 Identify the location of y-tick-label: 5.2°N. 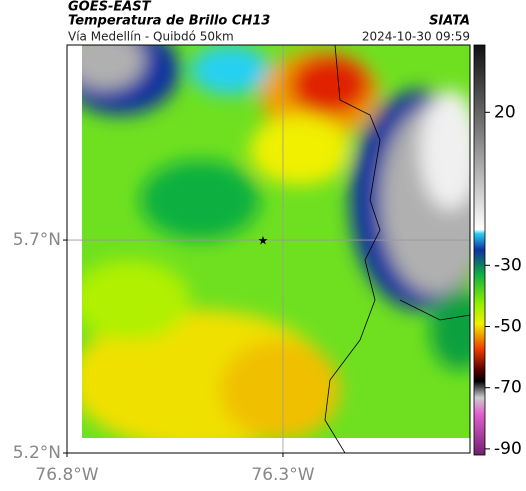
(37, 453).